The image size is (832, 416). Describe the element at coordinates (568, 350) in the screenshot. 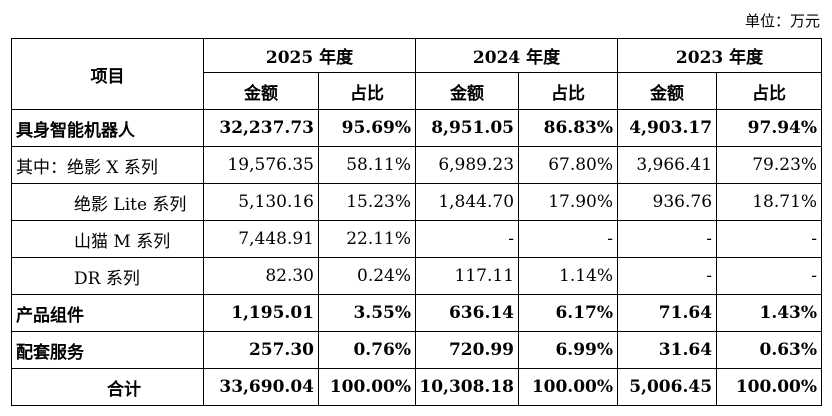

I see `cell-value: 6.99%` at that location.